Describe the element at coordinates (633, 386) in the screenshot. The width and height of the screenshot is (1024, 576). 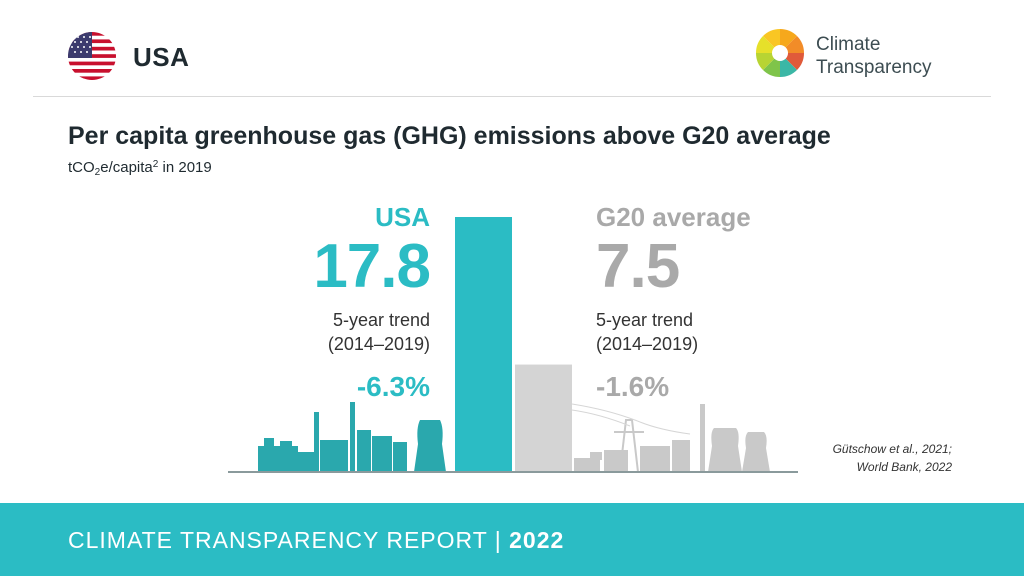
I see `g20-trend-value: -1.6%` at that location.